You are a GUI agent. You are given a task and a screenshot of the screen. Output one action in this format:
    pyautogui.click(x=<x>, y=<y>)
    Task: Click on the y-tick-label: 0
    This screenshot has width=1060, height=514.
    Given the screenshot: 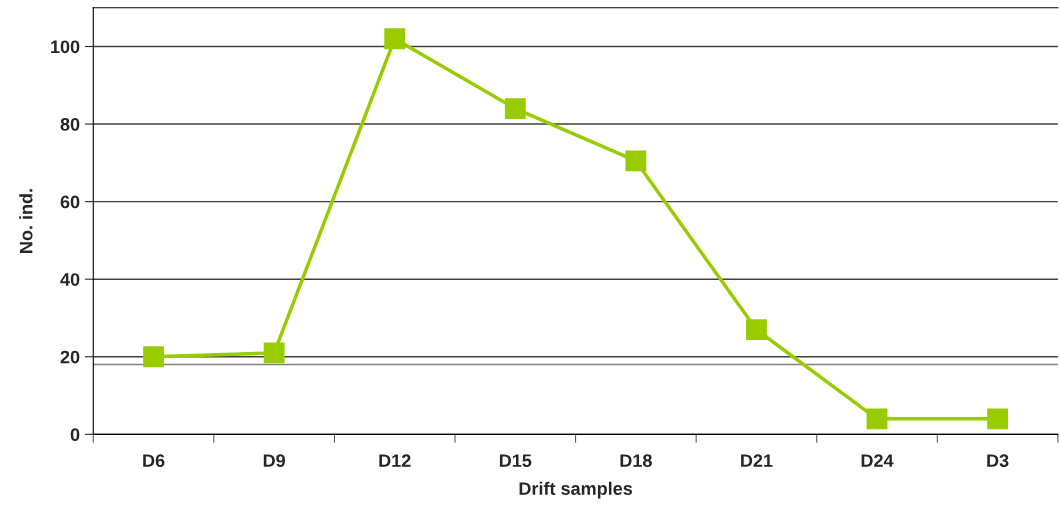 What is the action you would take?
    pyautogui.click(x=75, y=435)
    